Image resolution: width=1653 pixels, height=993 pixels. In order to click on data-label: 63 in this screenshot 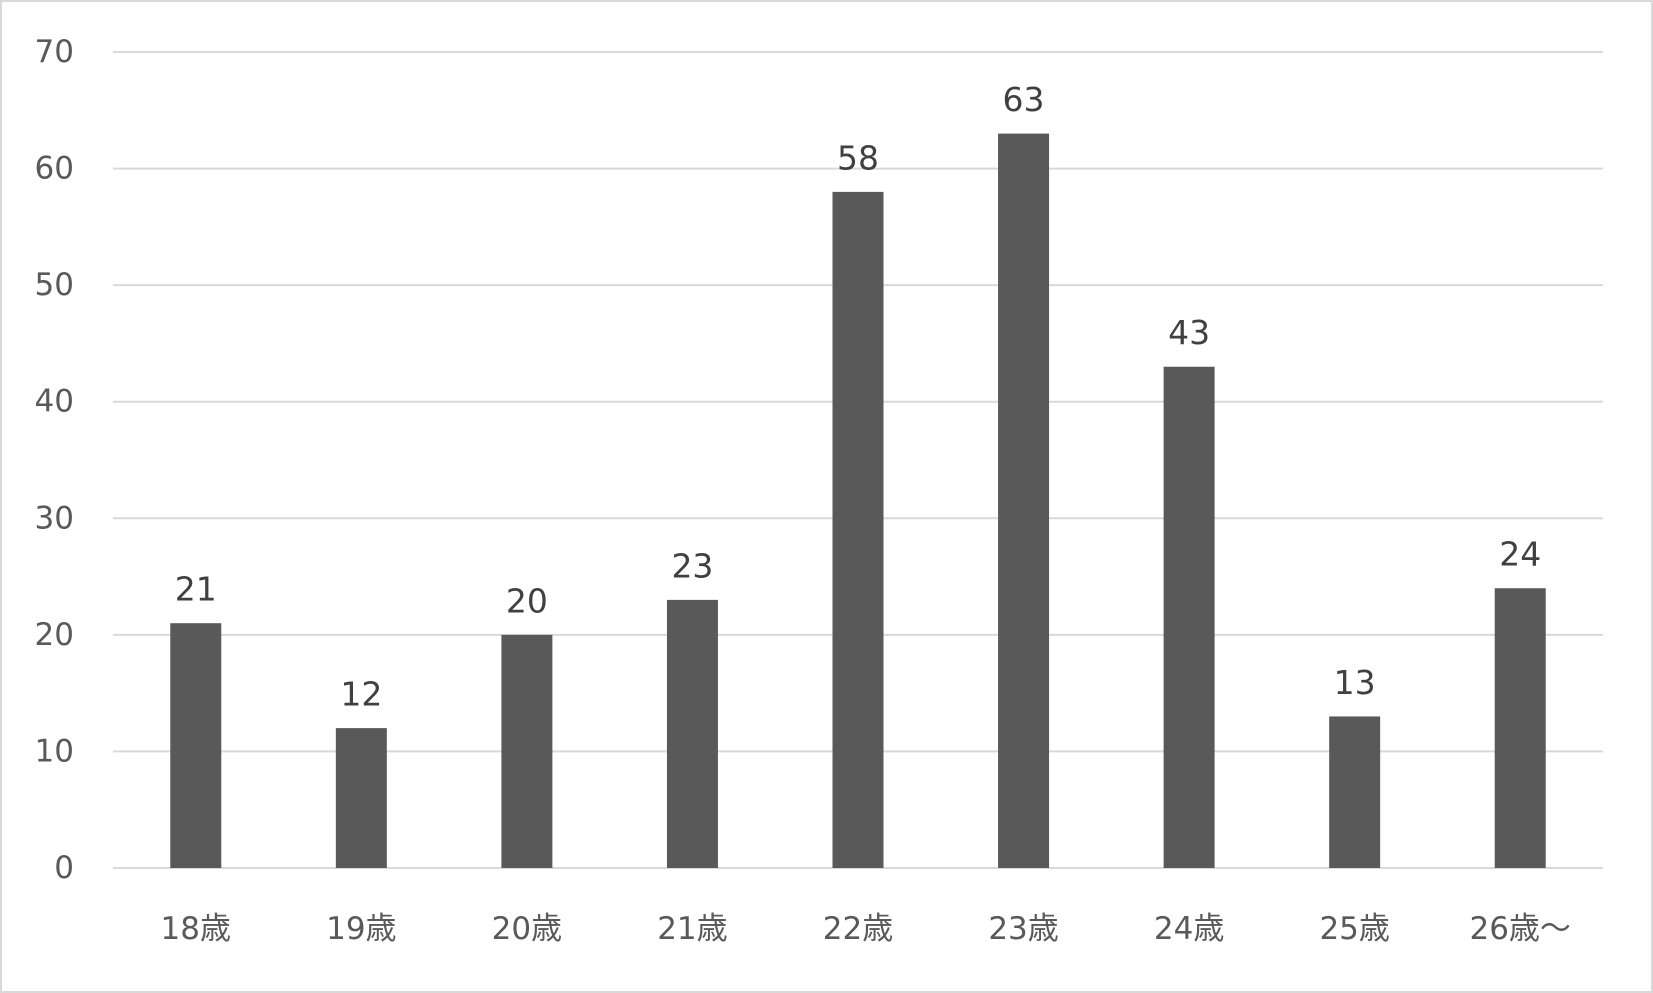, I will do `click(1024, 99)`.